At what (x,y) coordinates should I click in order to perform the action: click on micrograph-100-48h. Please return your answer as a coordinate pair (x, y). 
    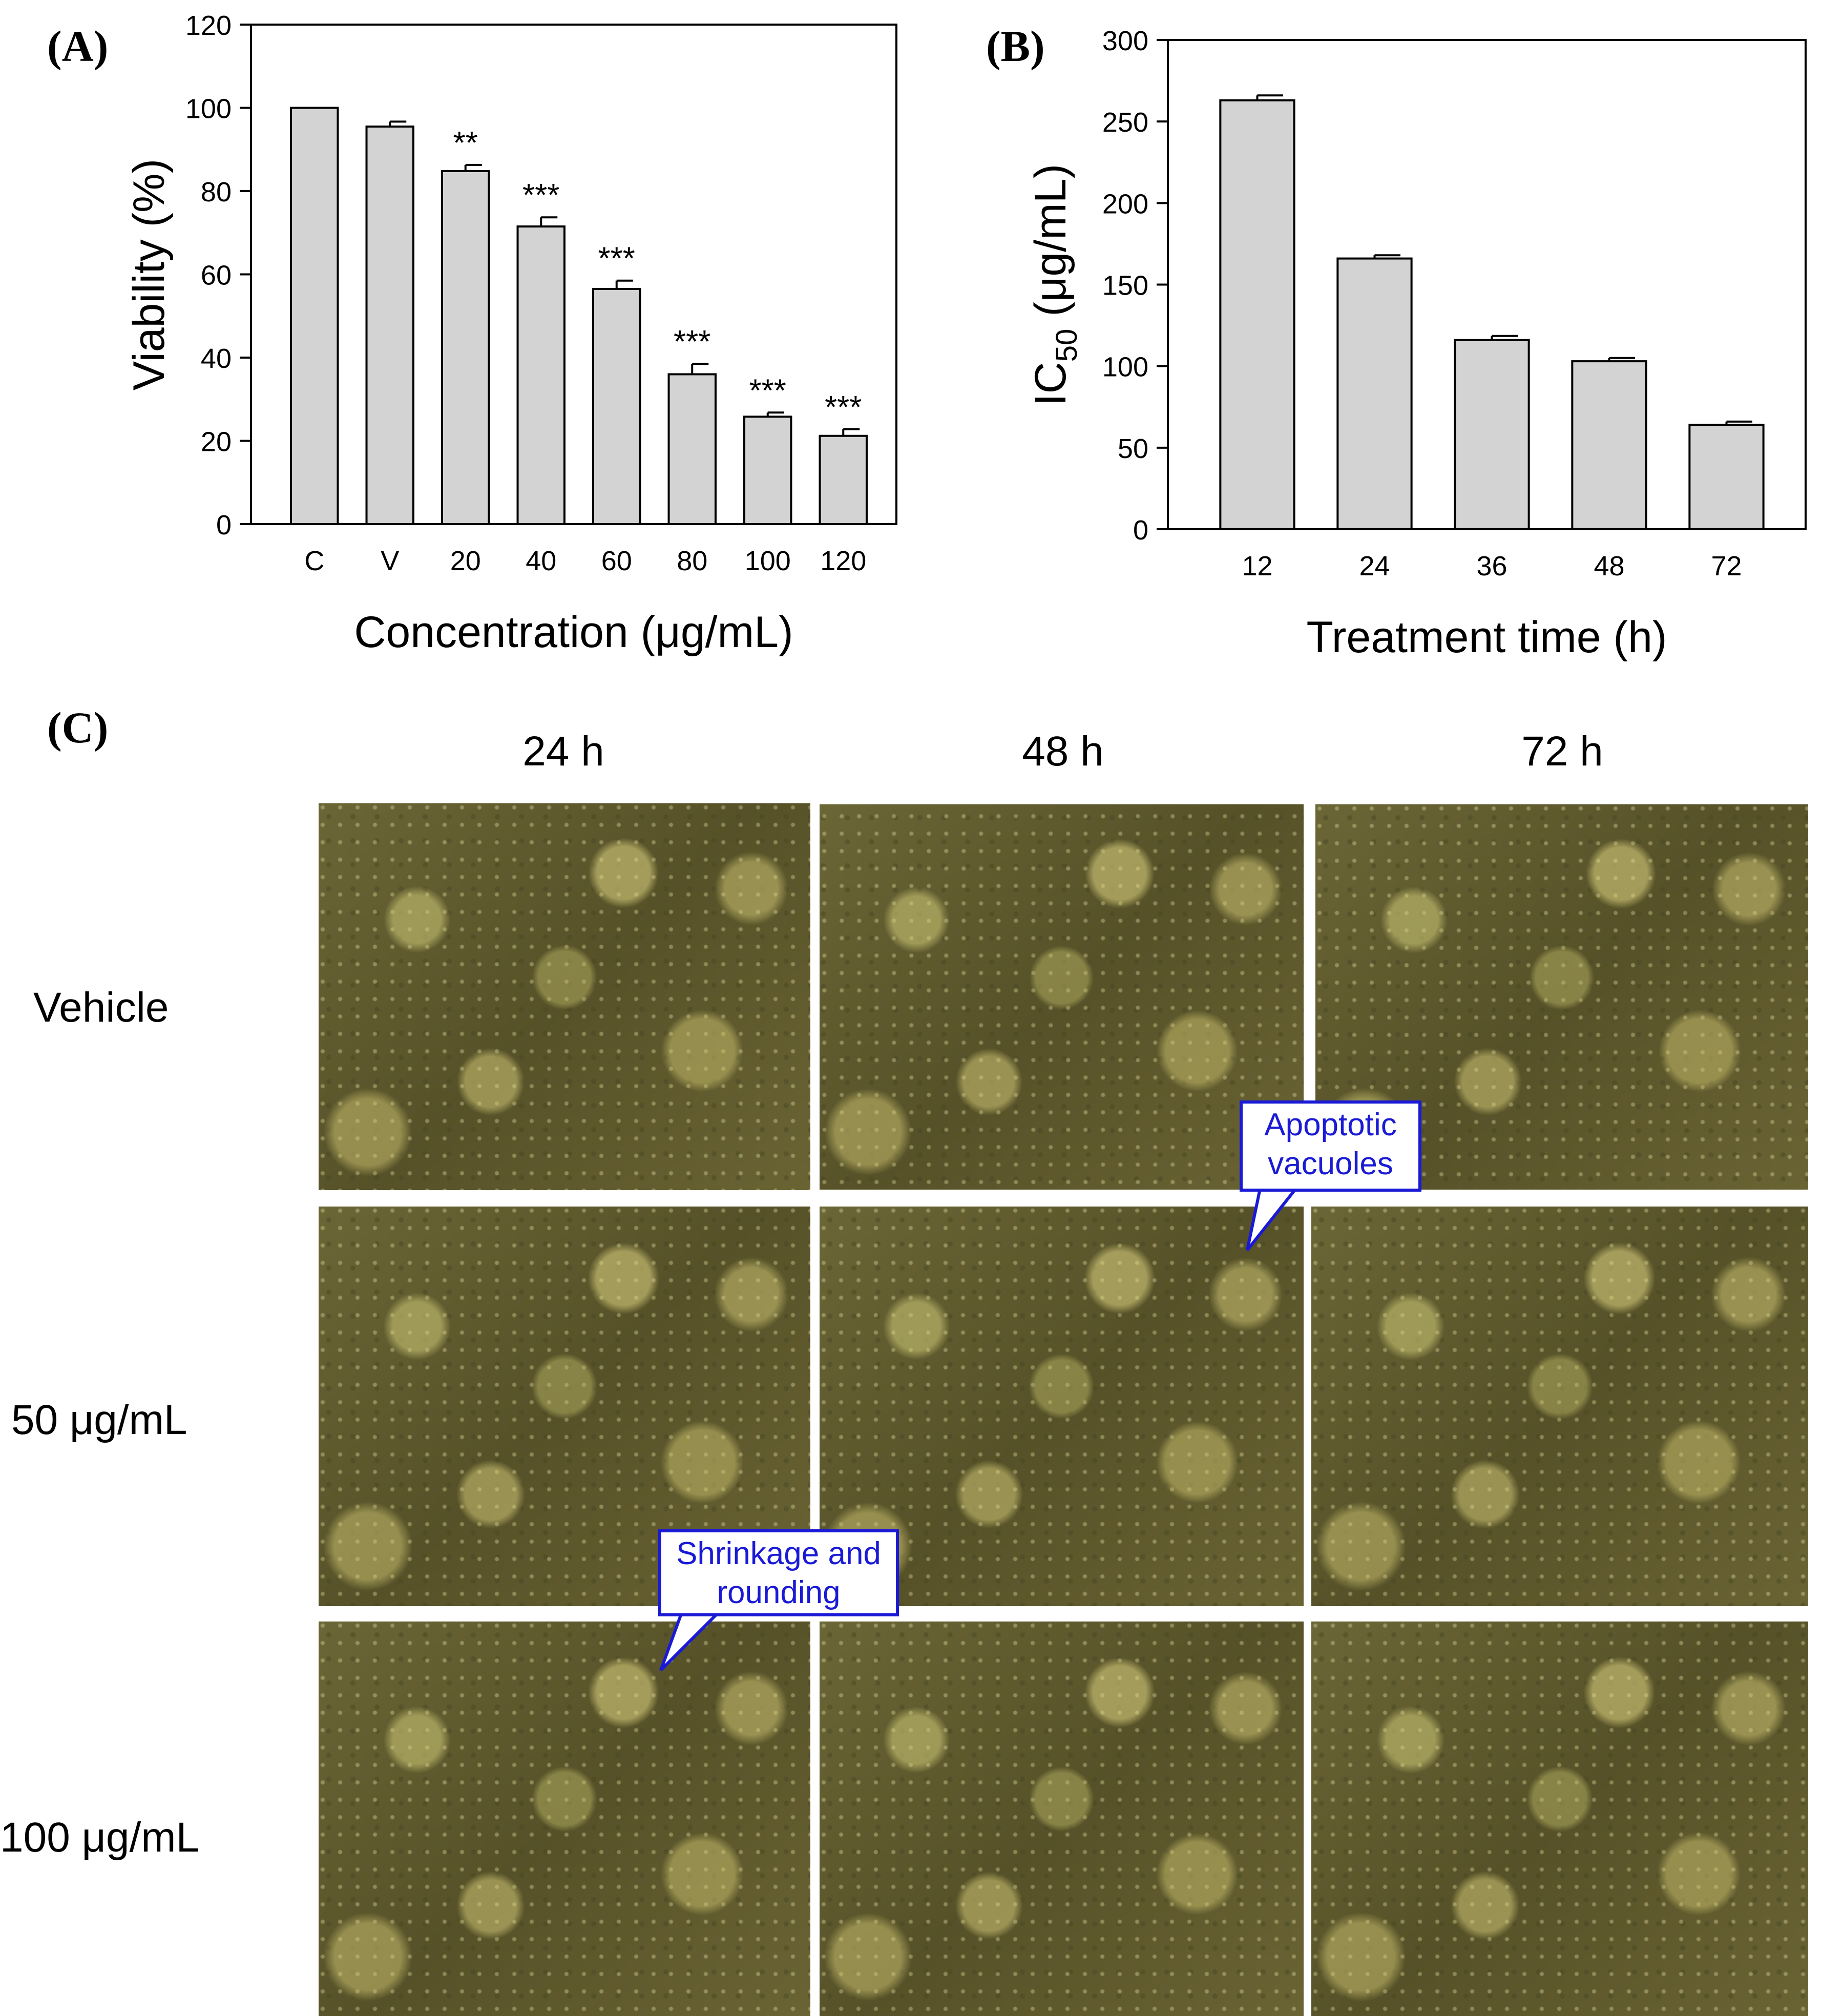
    Looking at the image, I should click on (1062, 1819).